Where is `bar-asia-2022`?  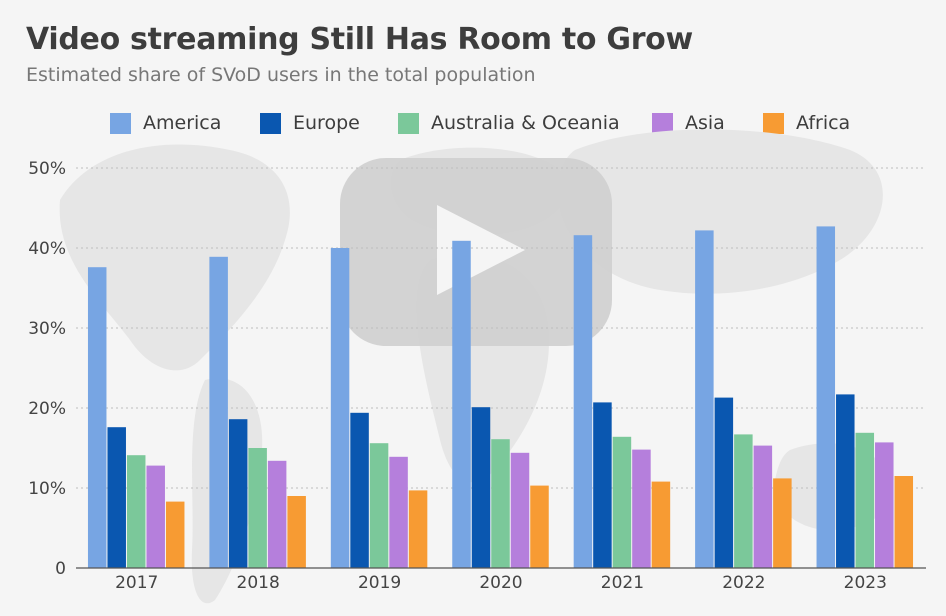
bar-asia-2022 is located at coordinates (763, 506).